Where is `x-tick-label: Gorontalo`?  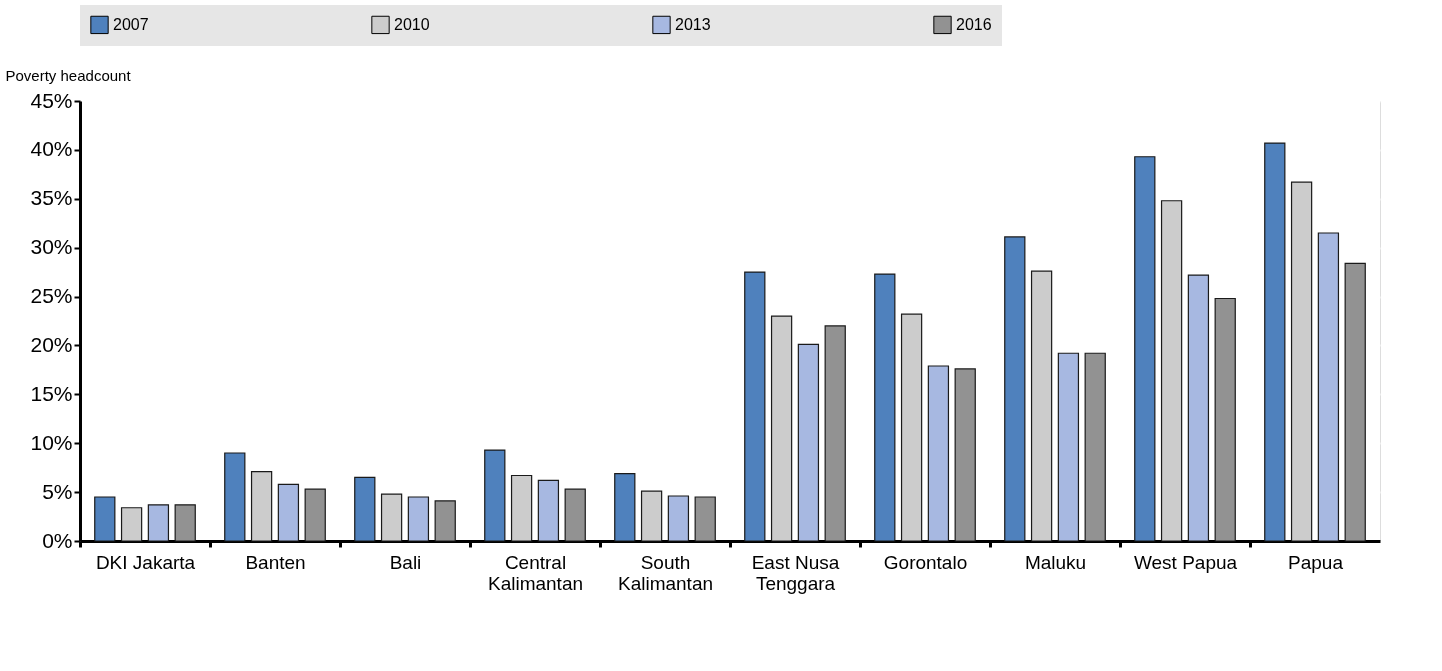 x-tick-label: Gorontalo is located at coordinates (925, 562).